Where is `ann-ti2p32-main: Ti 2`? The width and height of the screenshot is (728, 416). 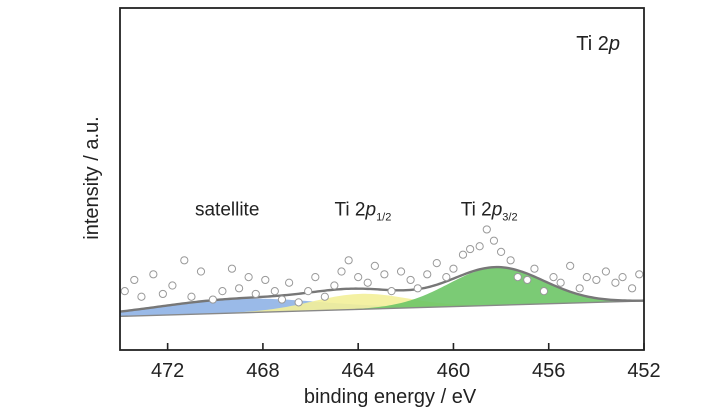 ann-ti2p32-main: Ti 2 is located at coordinates (476, 209).